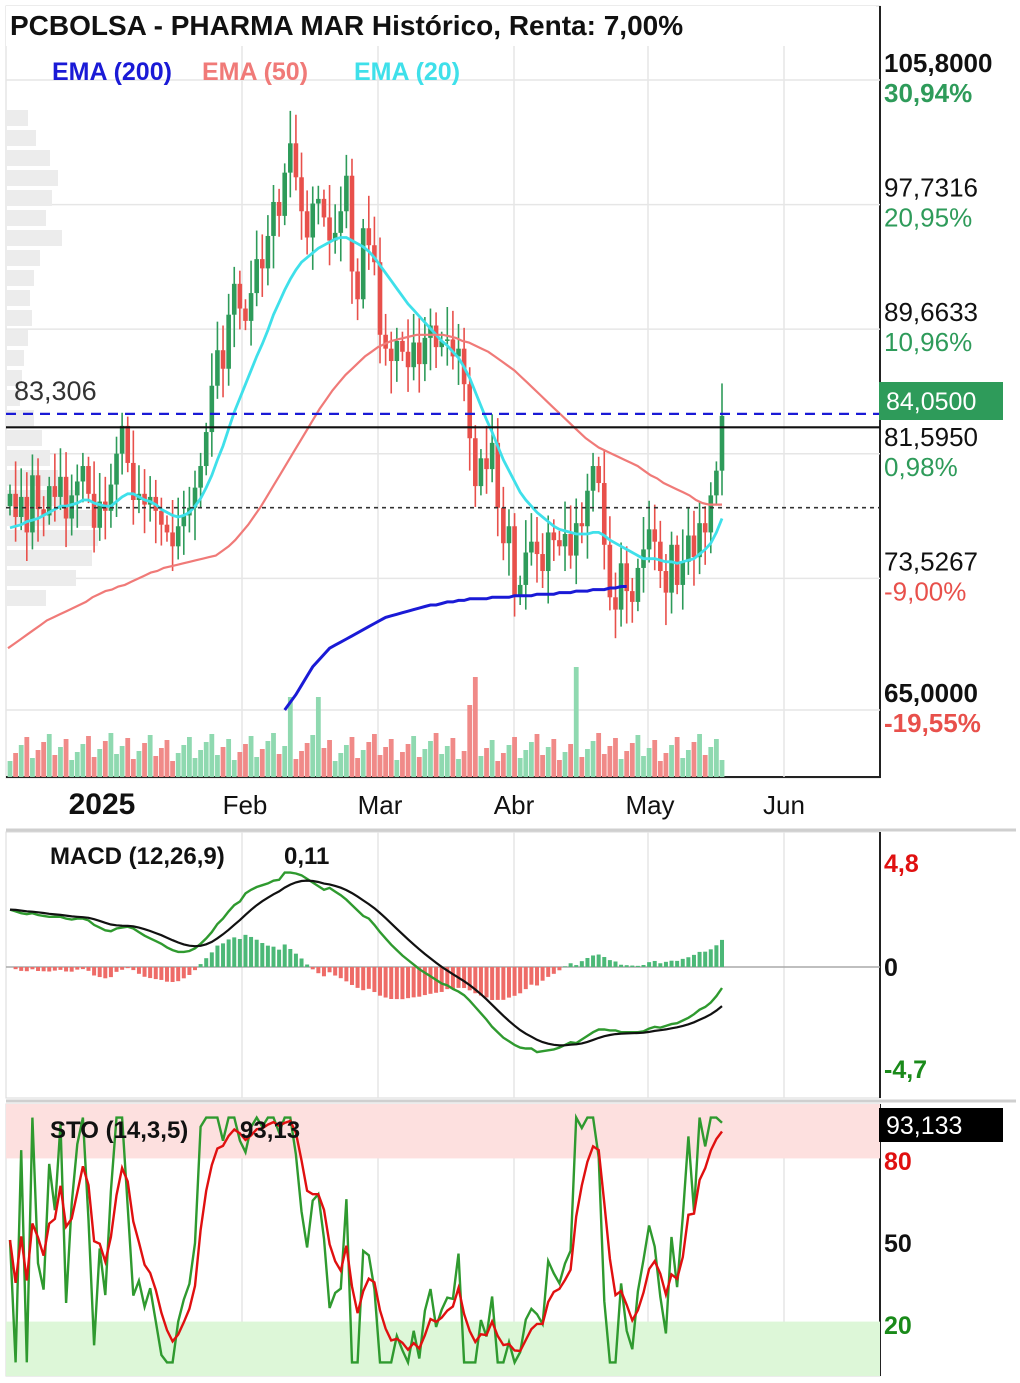 This screenshot has width=1020, height=1383. I want to click on sto-oversold-zone, so click(443, 1348).